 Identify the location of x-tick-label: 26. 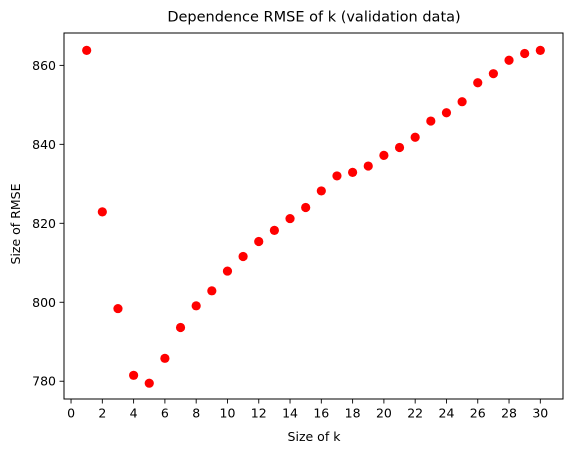
(478, 413).